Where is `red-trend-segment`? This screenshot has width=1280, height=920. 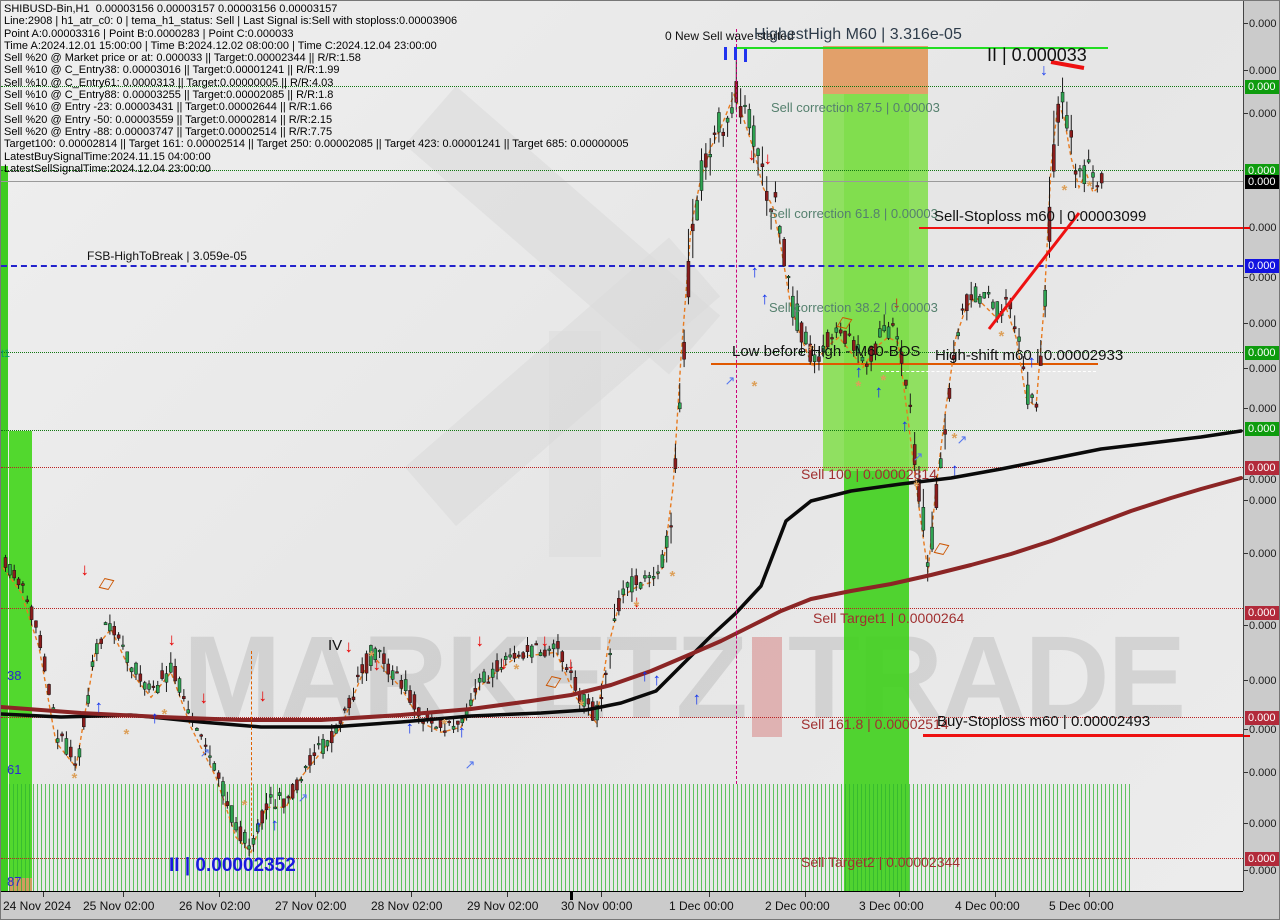 red-trend-segment is located at coordinates (1034, 271).